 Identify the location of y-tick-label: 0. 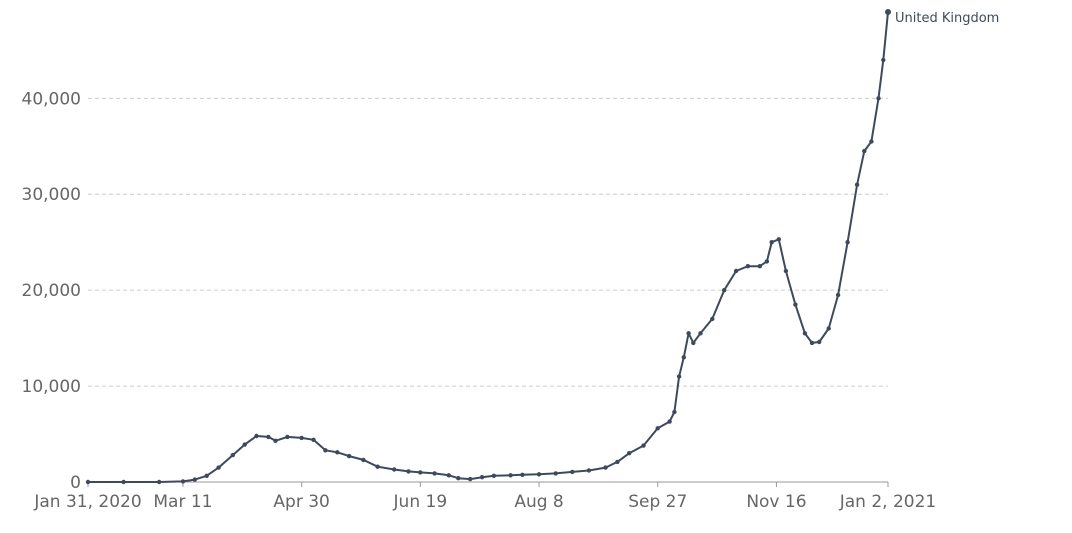
(75, 483).